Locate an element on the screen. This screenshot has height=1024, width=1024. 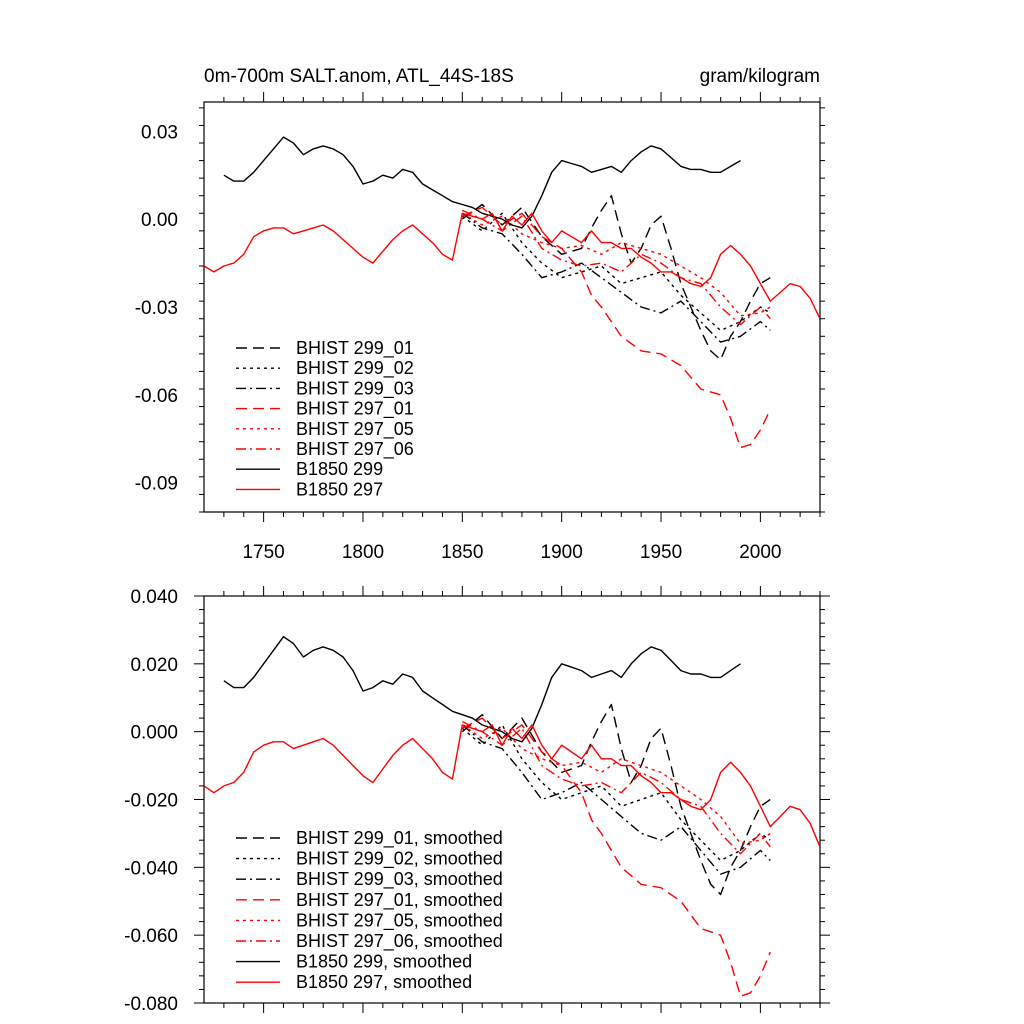
top-chart-units: gram/kilogram is located at coordinates (760, 76).